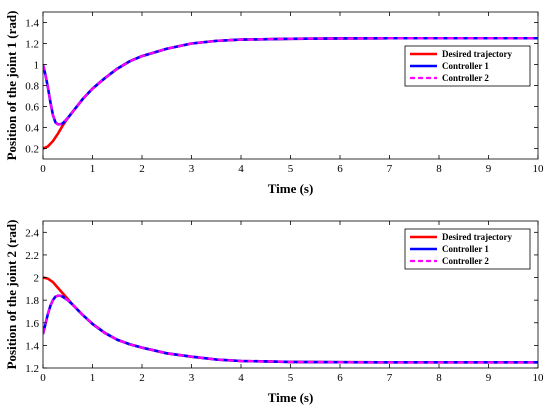  What do you see at coordinates (32, 150) in the screenshot?
I see `y-tick-label: 0.2` at bounding box center [32, 150].